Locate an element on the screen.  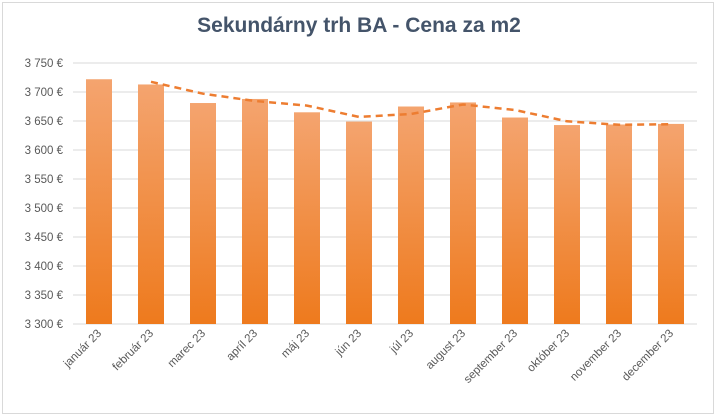
y-tick-label: 3 550 € is located at coordinates (44, 180).